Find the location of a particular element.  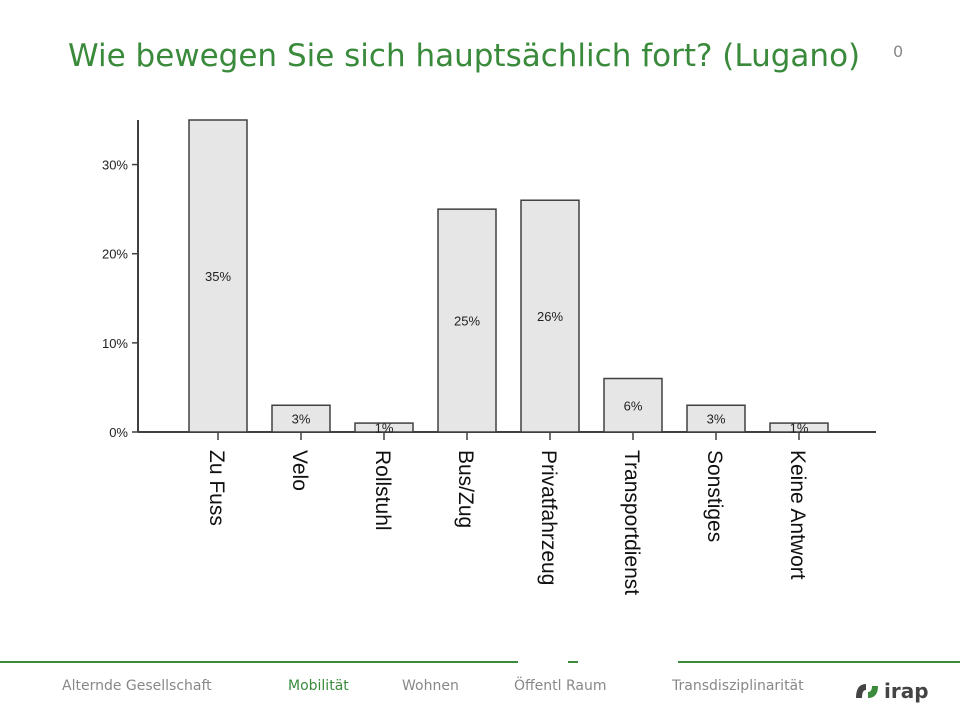

nav-item-wohnen: Wohnen is located at coordinates (430, 686).